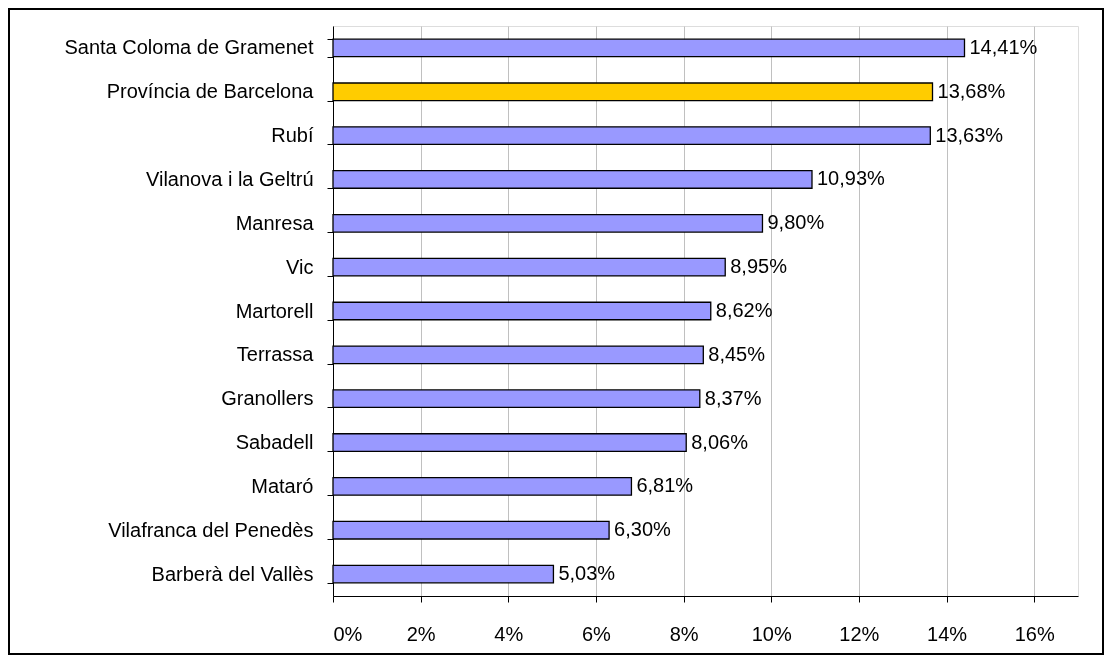 The height and width of the screenshot is (662, 1112). I want to click on data-label: 6,30%, so click(643, 529).